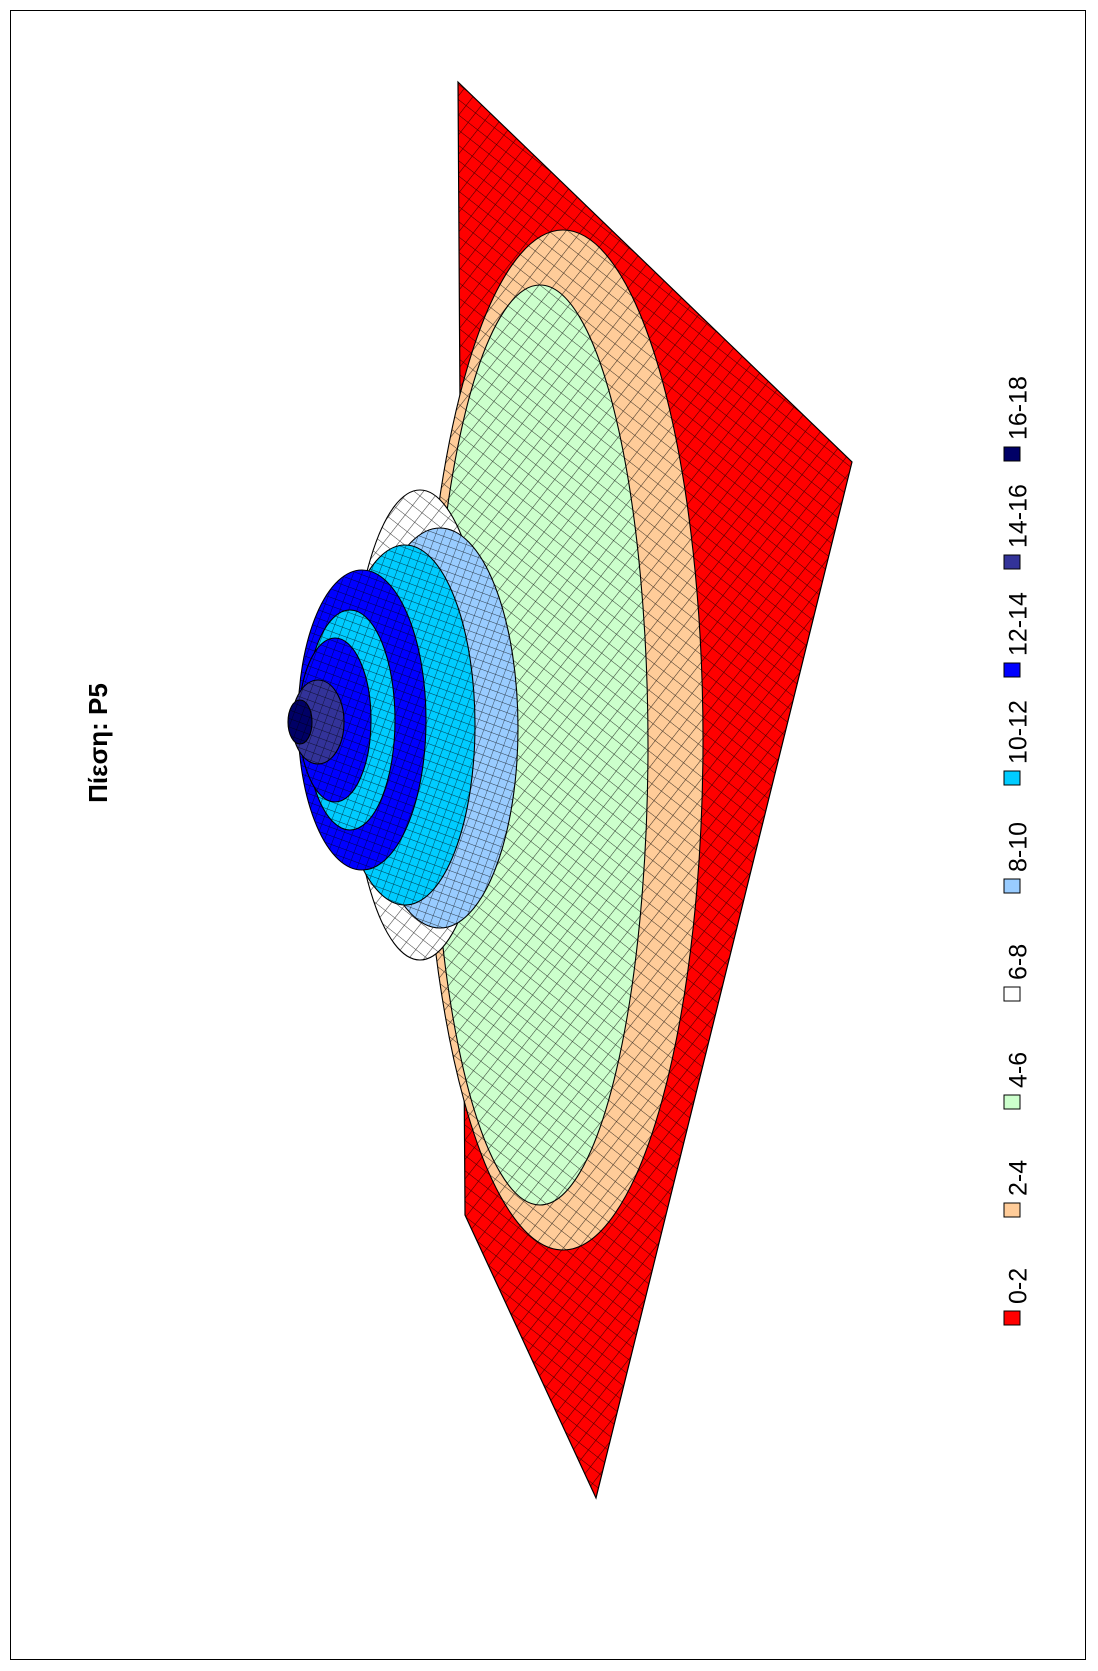 The height and width of the screenshot is (1671, 1098). Describe the element at coordinates (1019, 624) in the screenshot. I see `legend-label-12-14: 12-14` at that location.